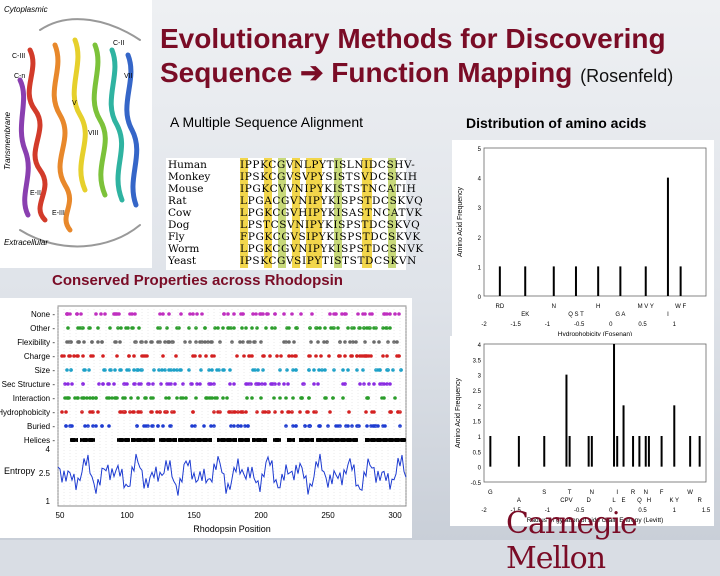 This screenshot has width=720, height=576. I want to click on extracellular-label: Extracellular, so click(26, 242).